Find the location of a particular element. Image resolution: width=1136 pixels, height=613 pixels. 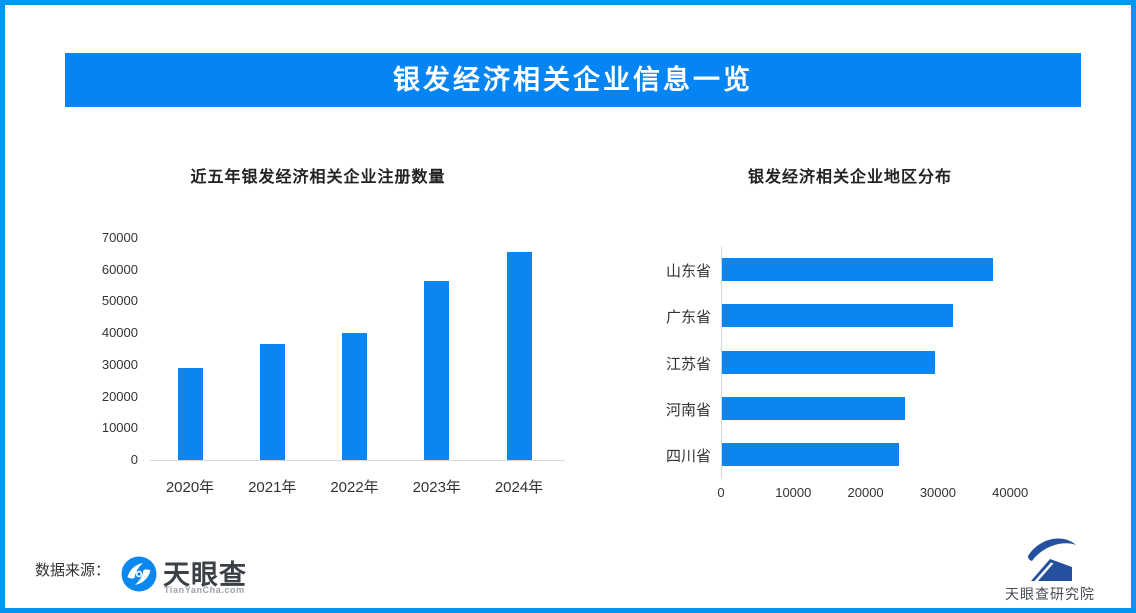

left-chart-ytick-label: 70000 is located at coordinates (119, 237).